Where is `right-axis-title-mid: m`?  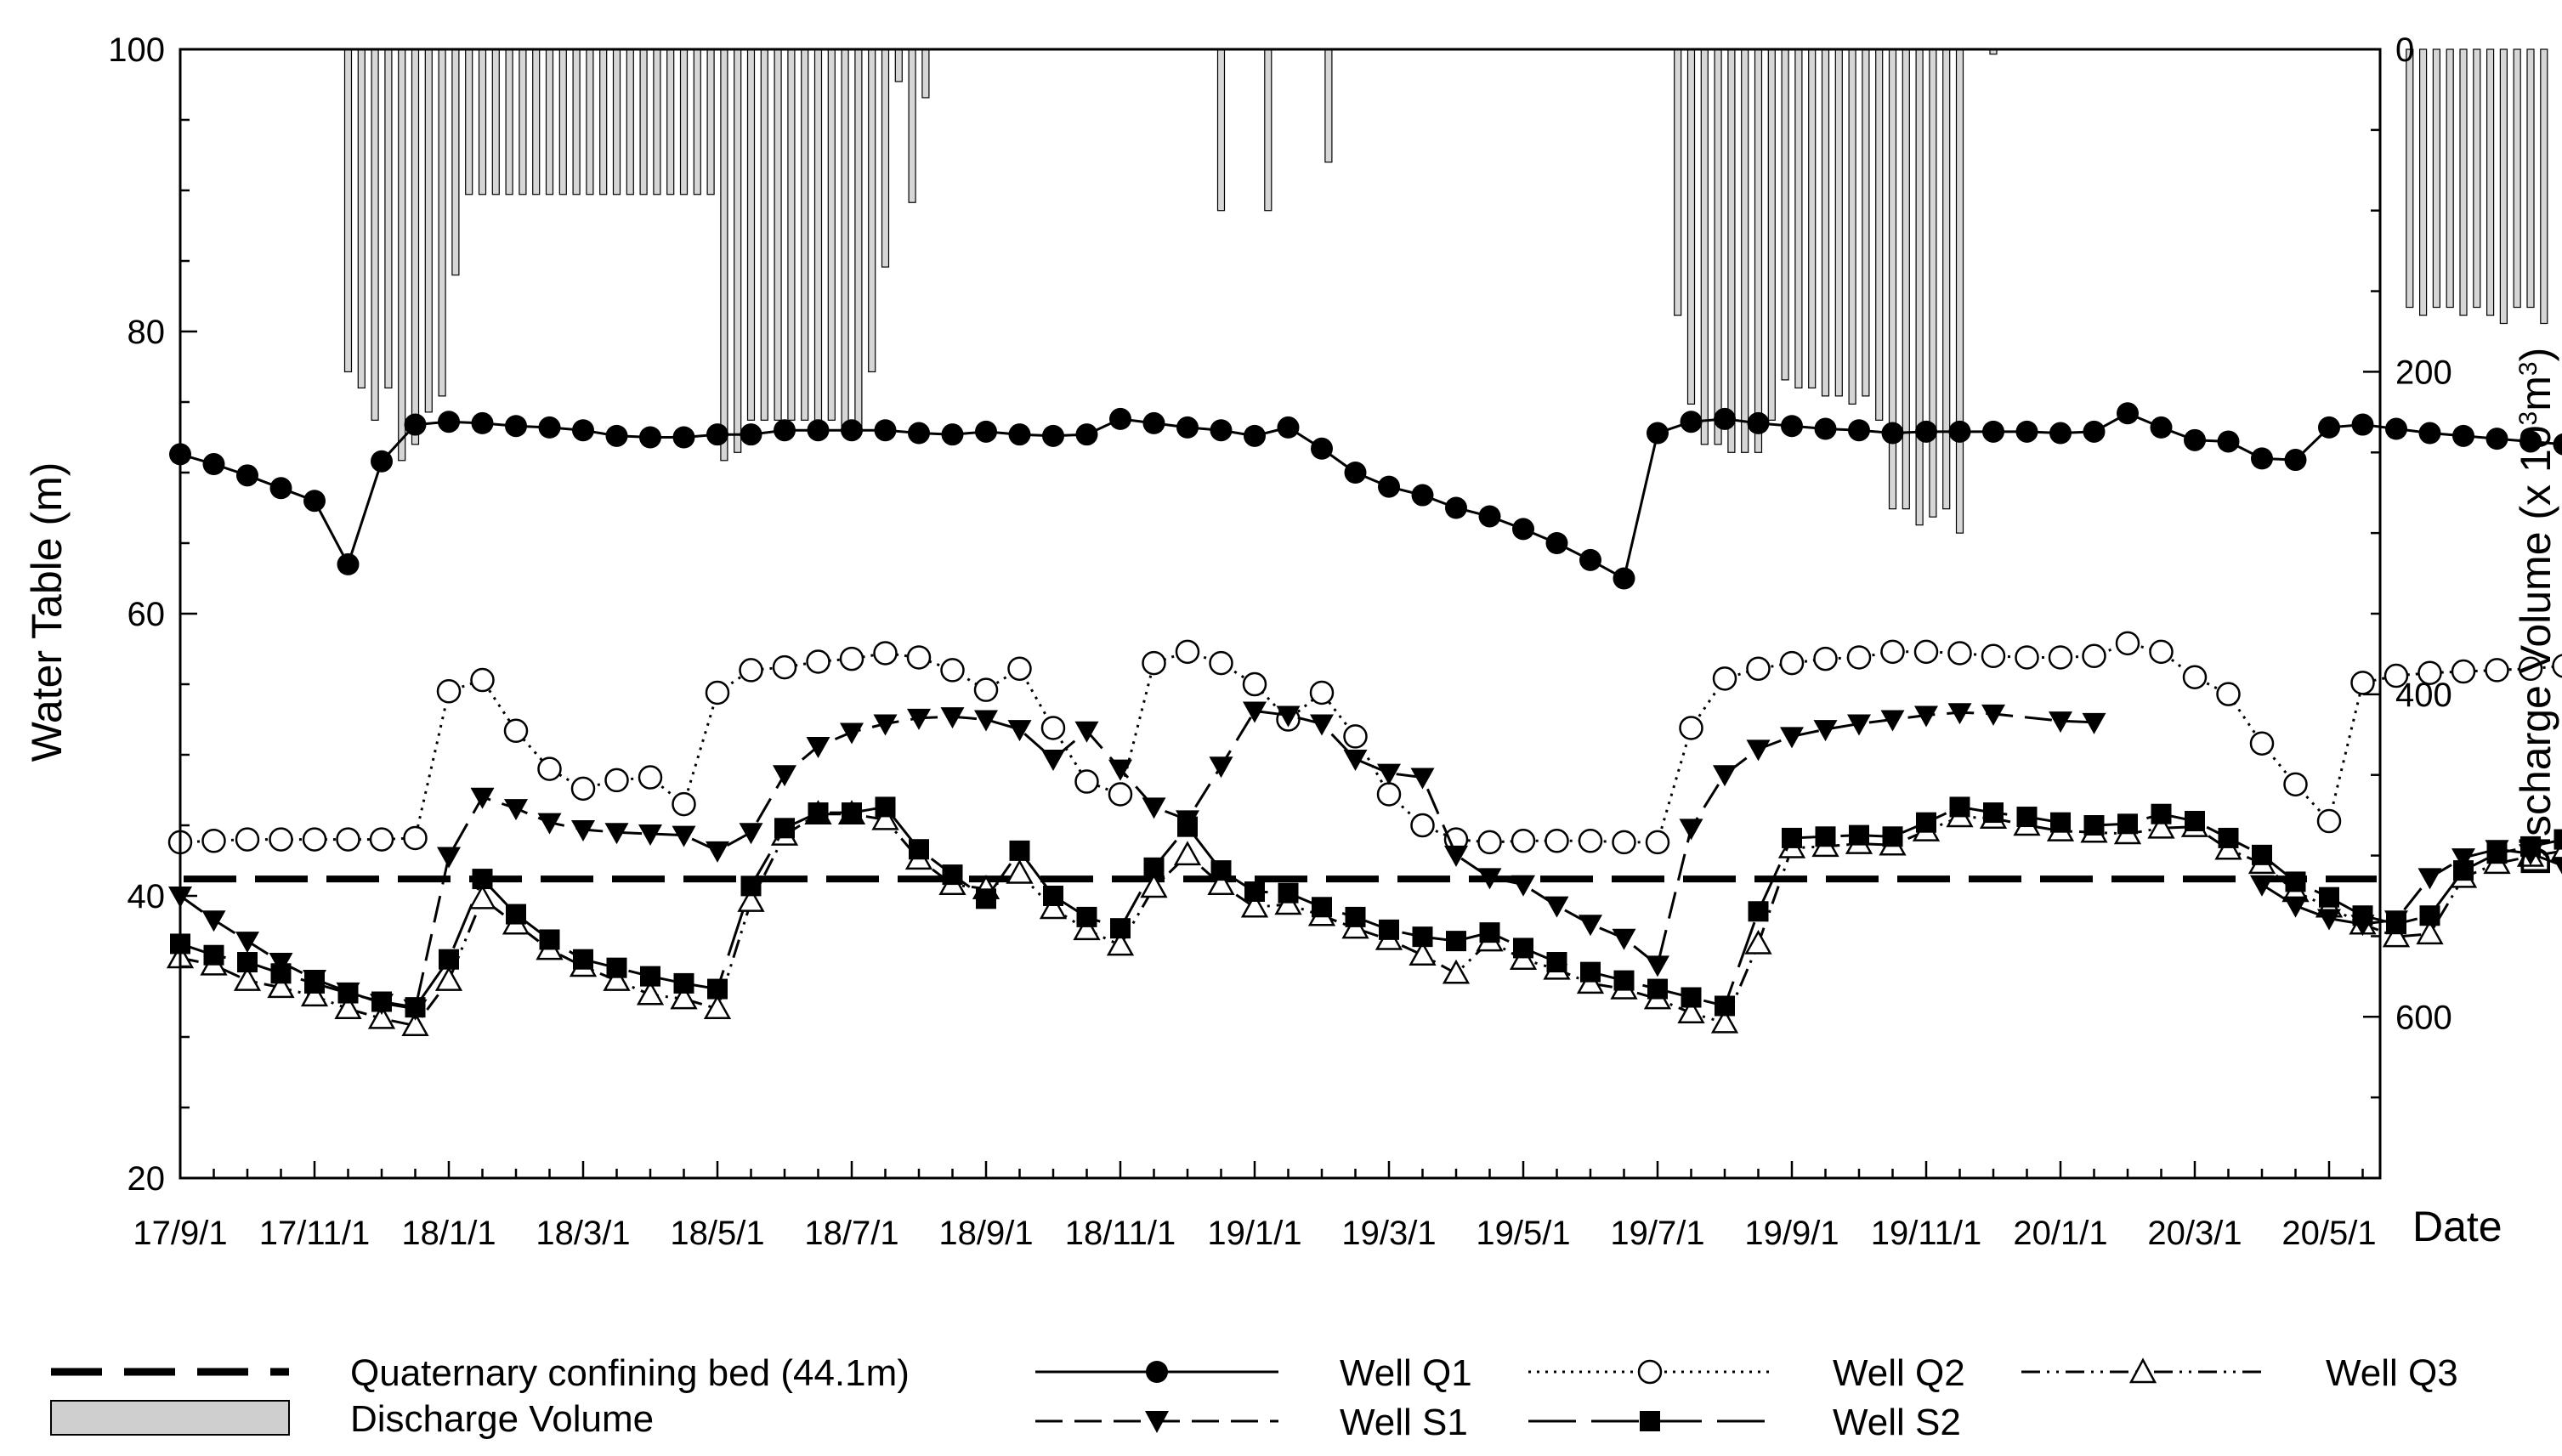 right-axis-title-mid: m is located at coordinates (2535, 393).